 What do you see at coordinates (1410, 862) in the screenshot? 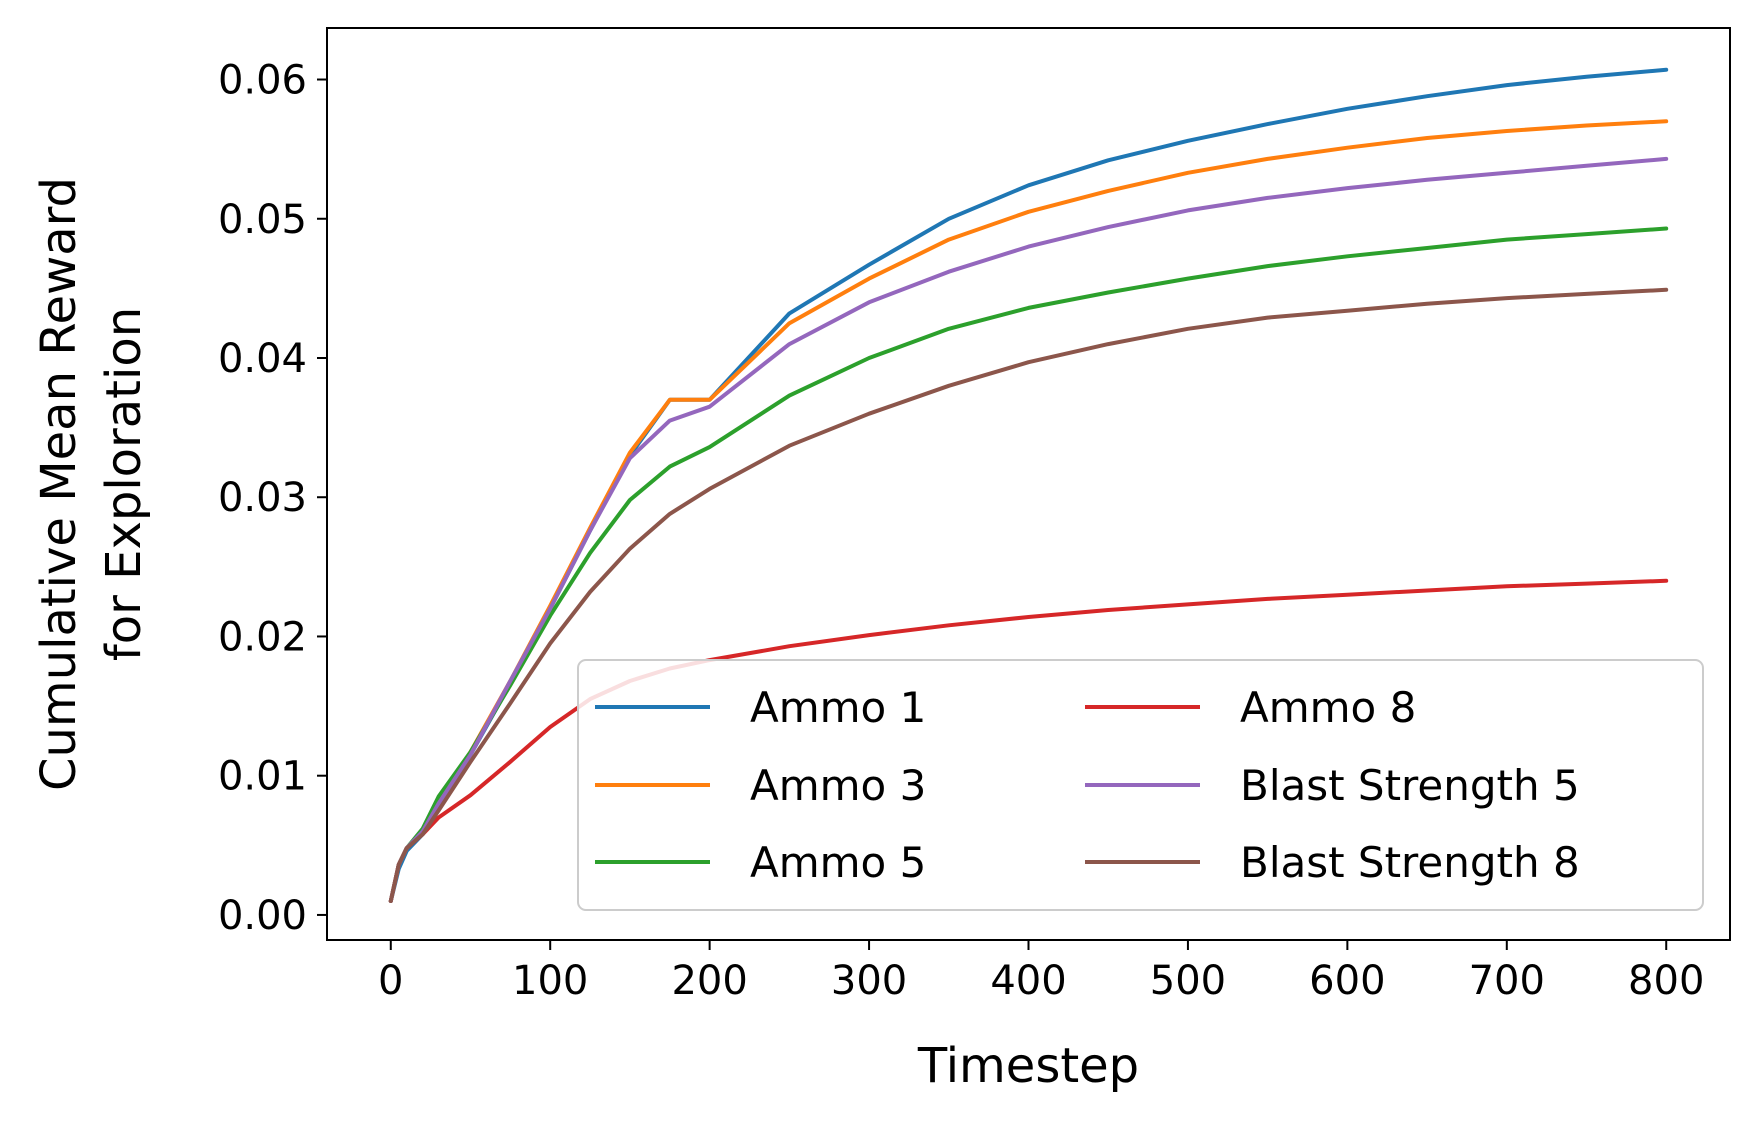
I see `legend-label-5: Blast Strength 8` at bounding box center [1410, 862].